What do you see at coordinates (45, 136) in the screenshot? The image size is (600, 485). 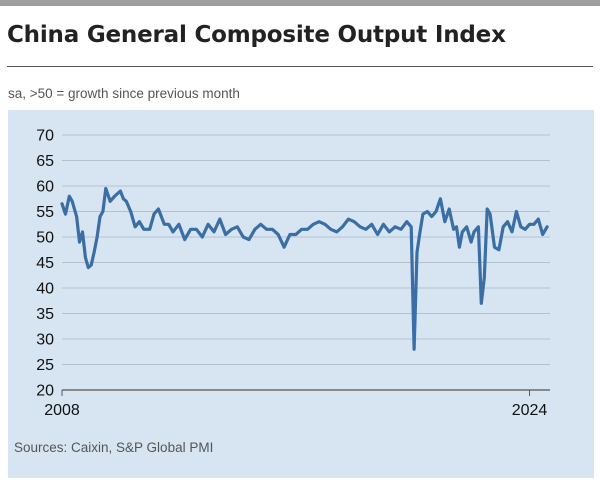 I see `y-tick-label: 70` at bounding box center [45, 136].